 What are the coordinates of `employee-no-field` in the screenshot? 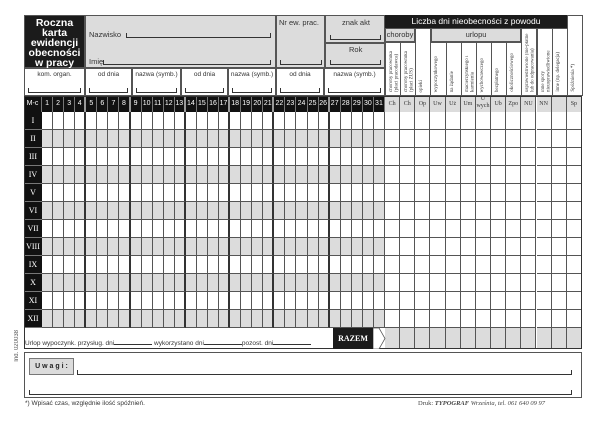 It's located at (301, 62).